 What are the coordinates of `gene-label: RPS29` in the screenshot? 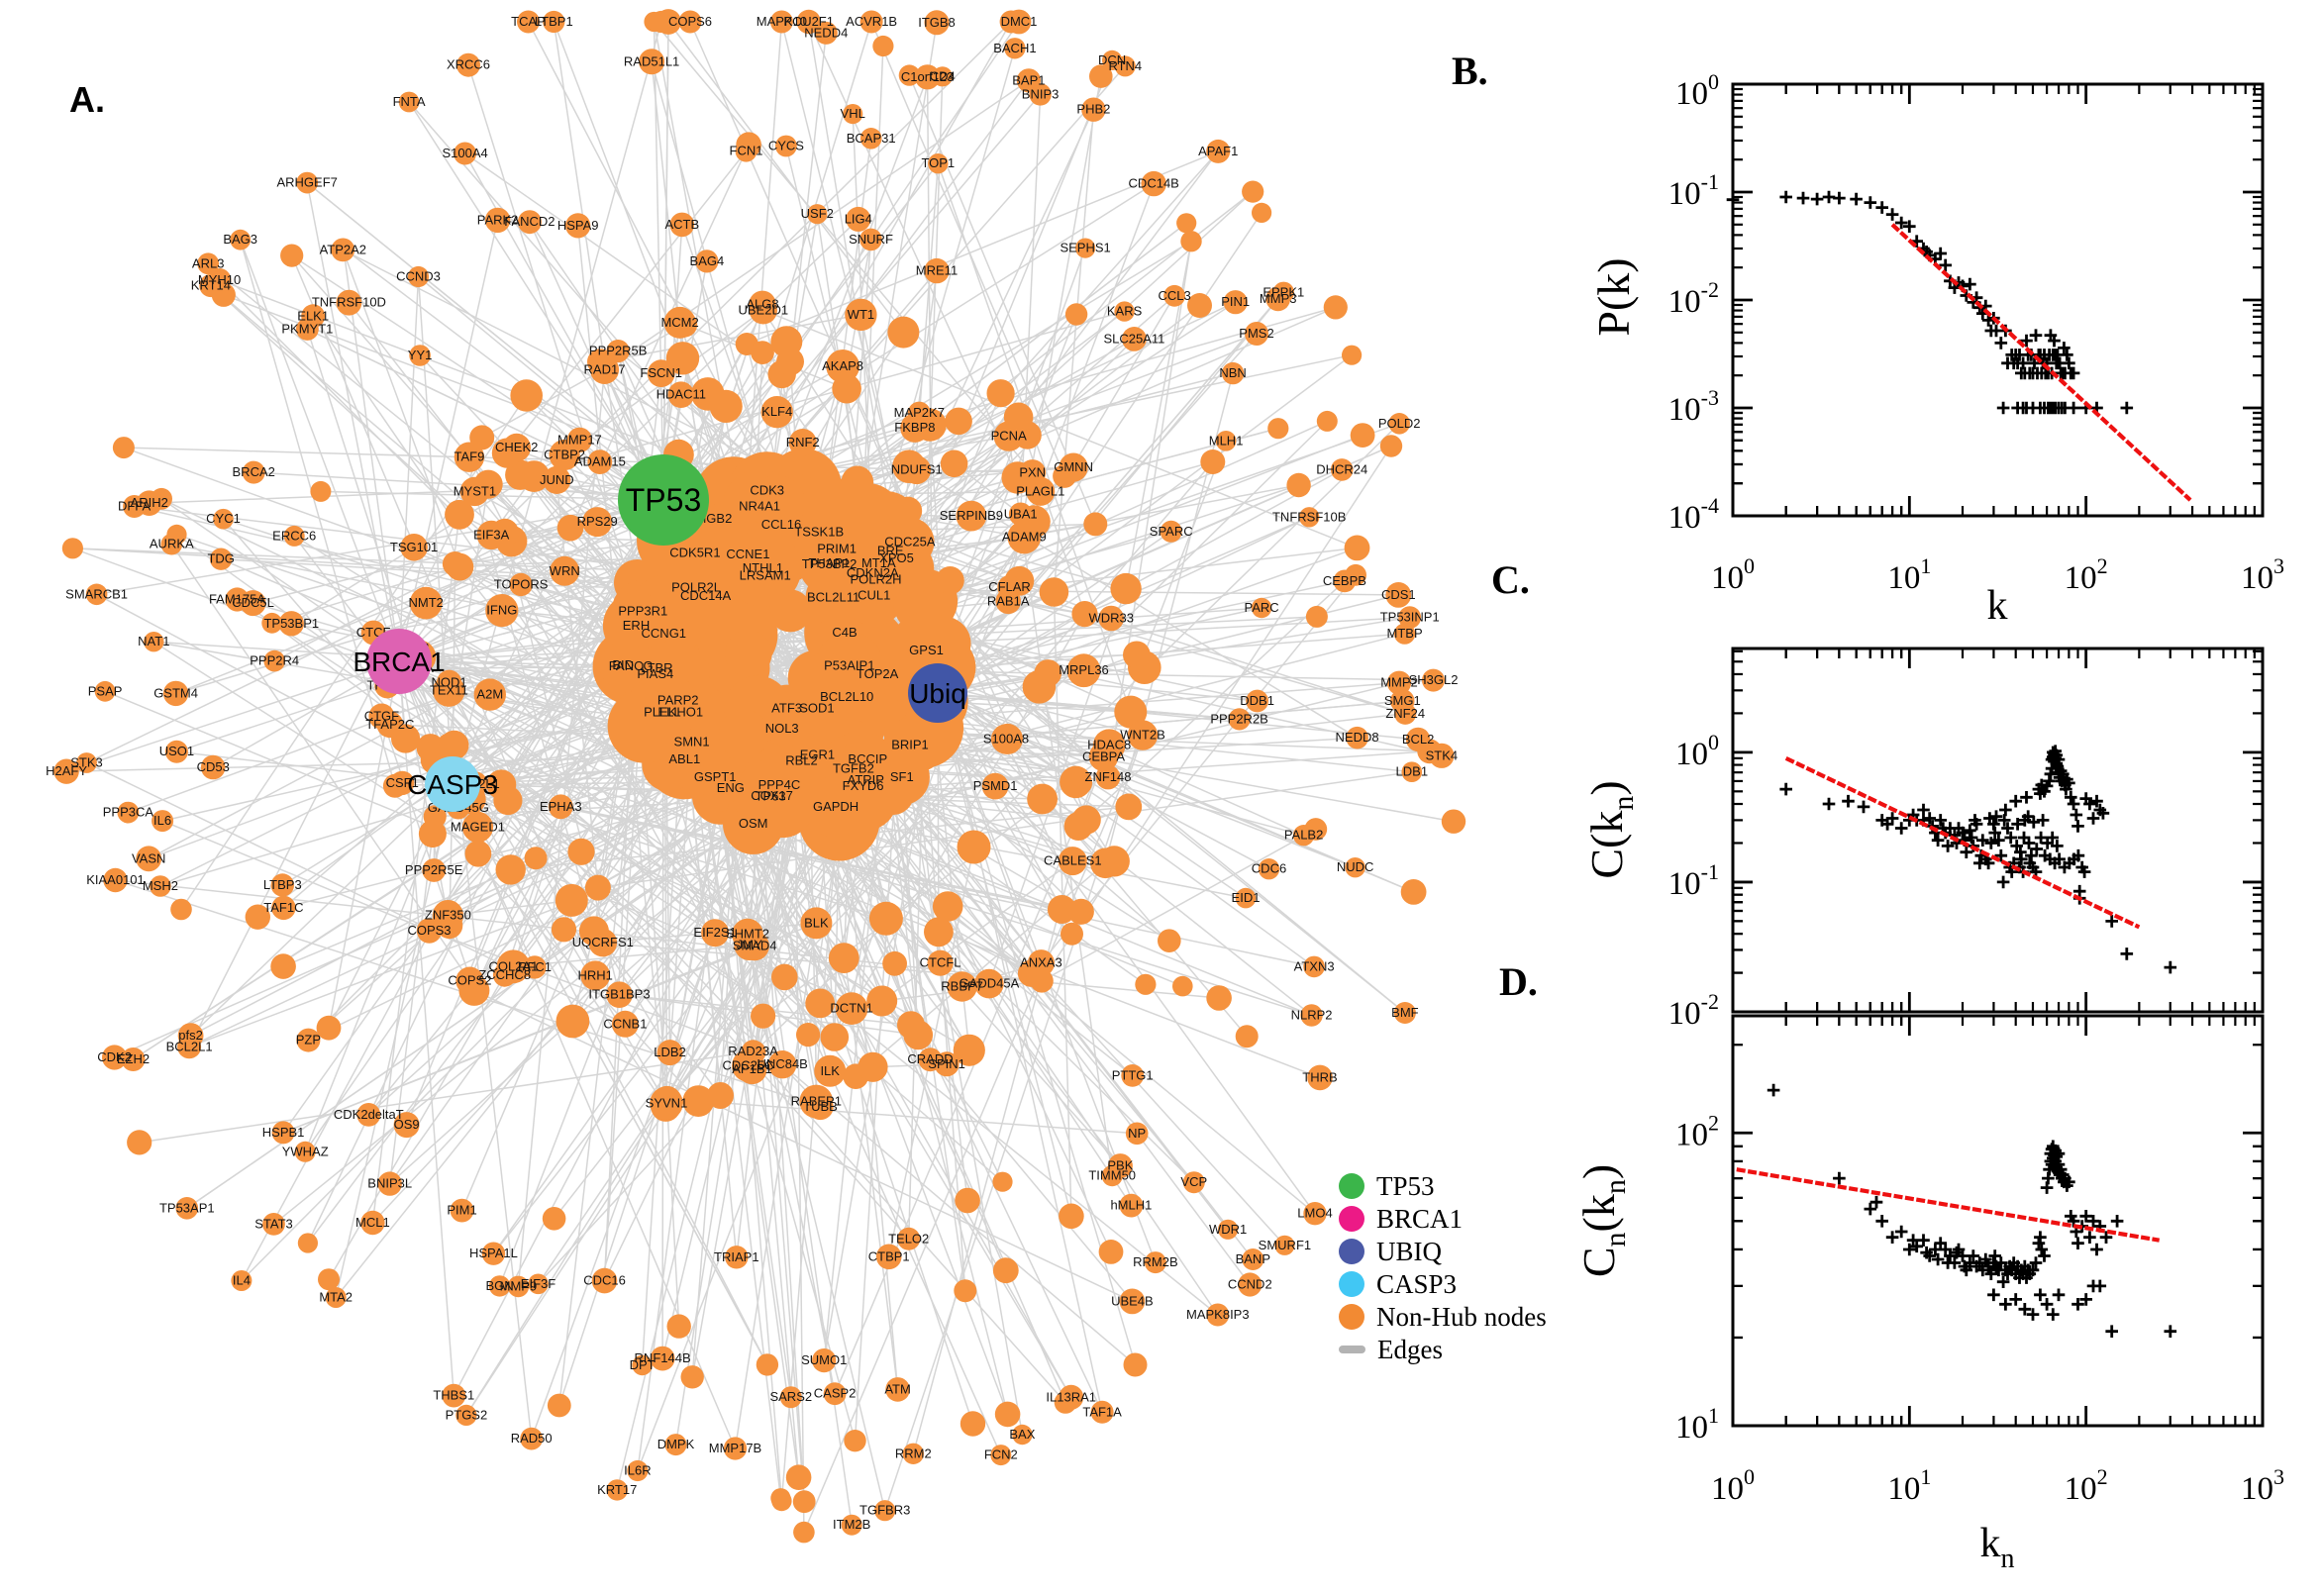 It's located at (597, 521).